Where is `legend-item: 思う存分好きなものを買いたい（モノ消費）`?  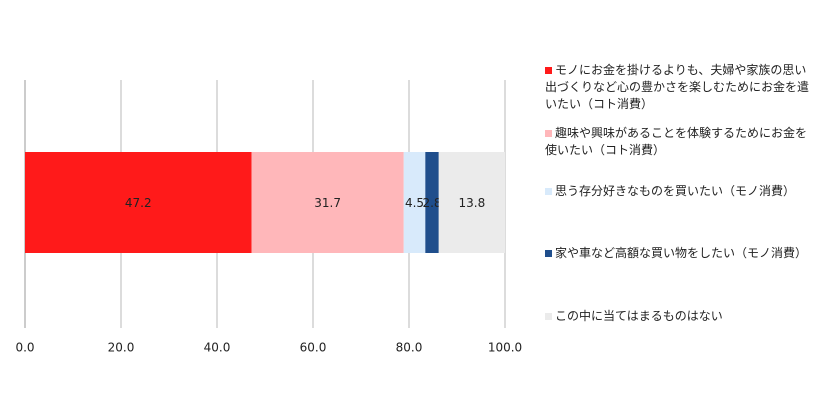
legend-item: 思う存分好きなものを買いたい（モノ消費） is located at coordinates (679, 191).